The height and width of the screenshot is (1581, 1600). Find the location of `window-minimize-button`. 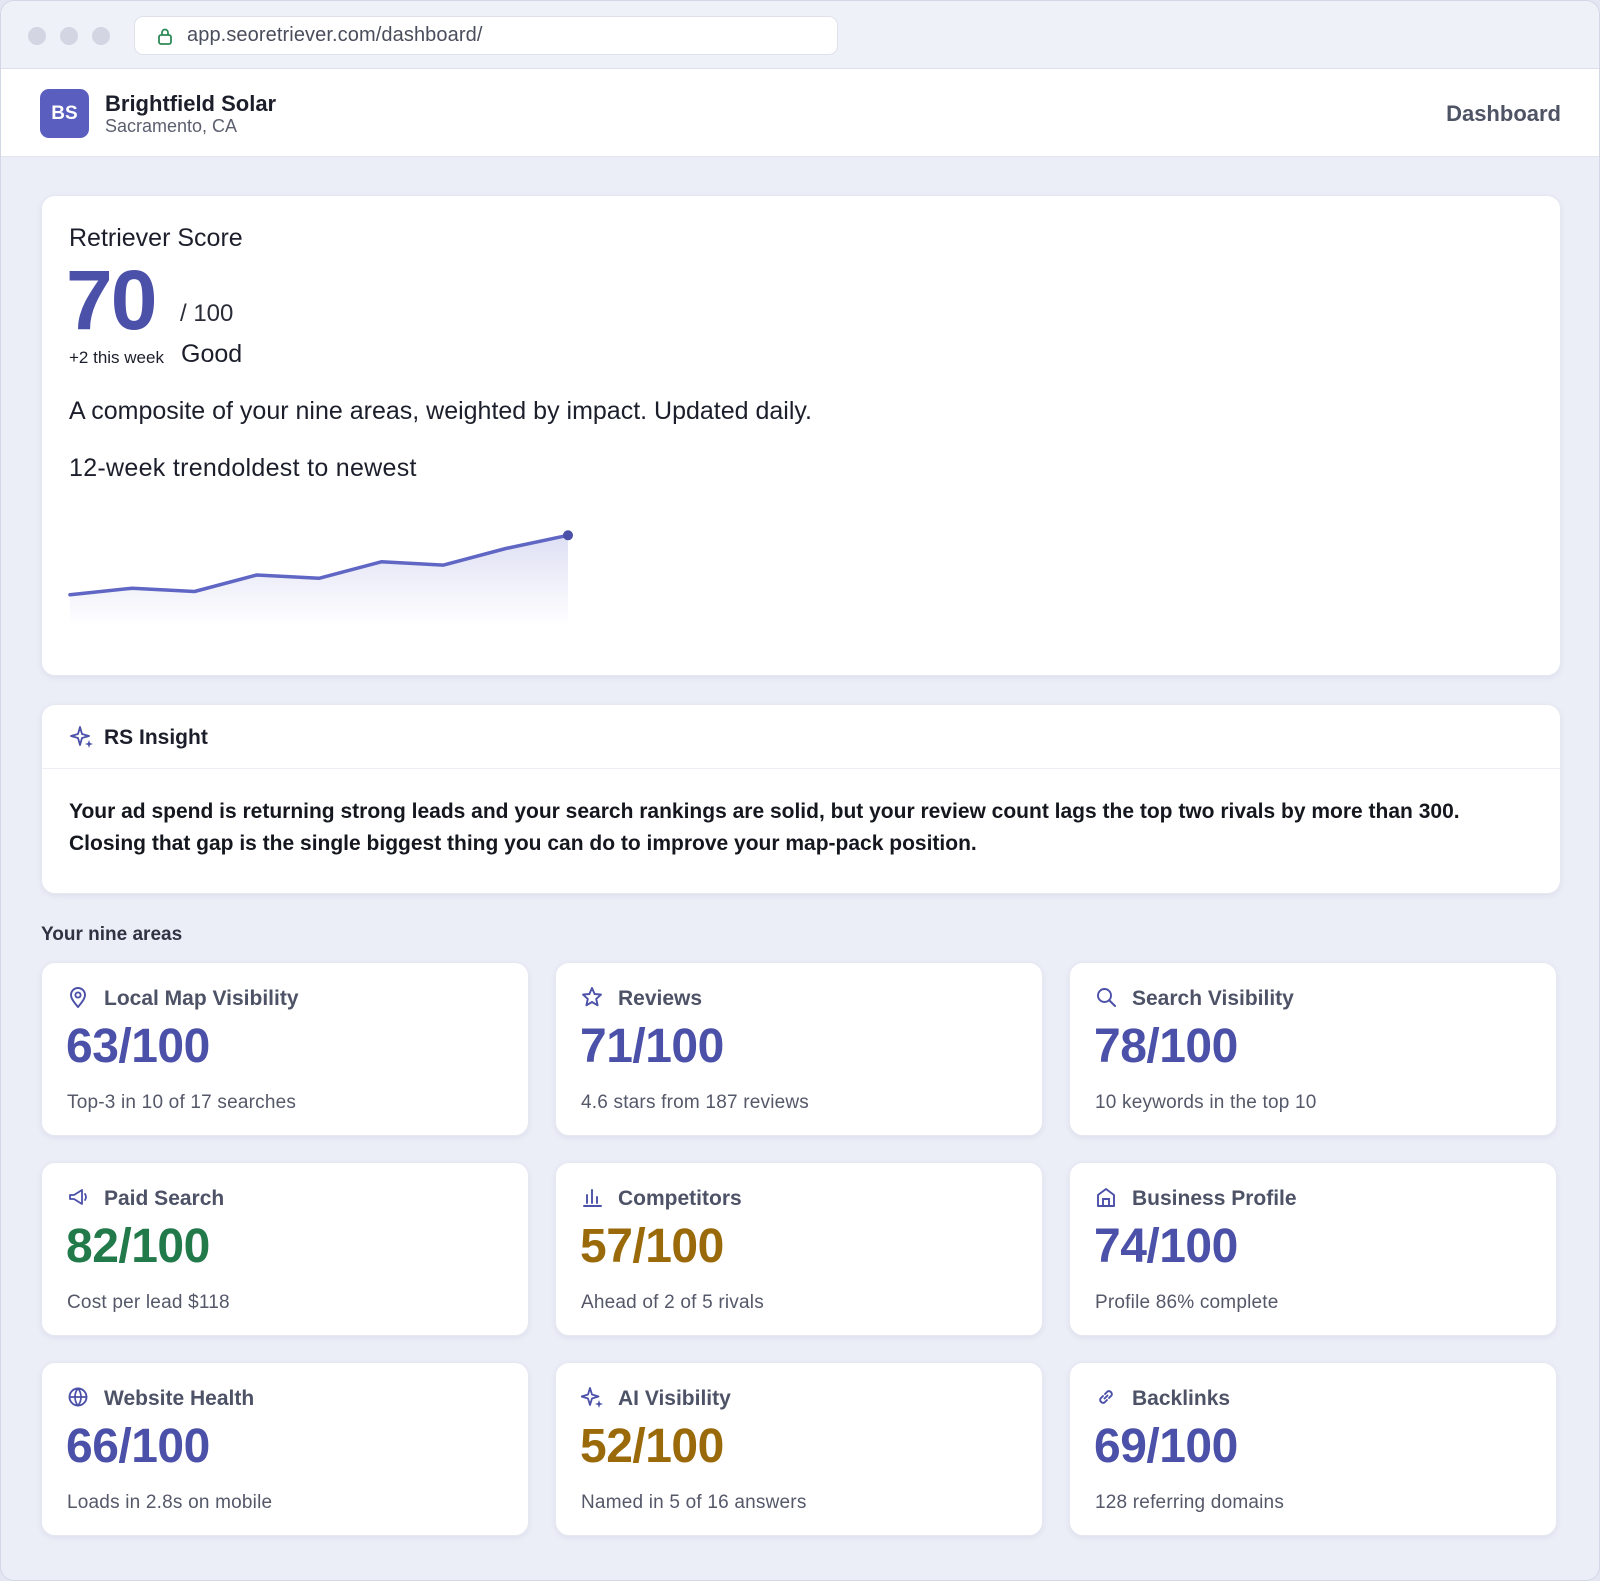

window-minimize-button is located at coordinates (69, 36).